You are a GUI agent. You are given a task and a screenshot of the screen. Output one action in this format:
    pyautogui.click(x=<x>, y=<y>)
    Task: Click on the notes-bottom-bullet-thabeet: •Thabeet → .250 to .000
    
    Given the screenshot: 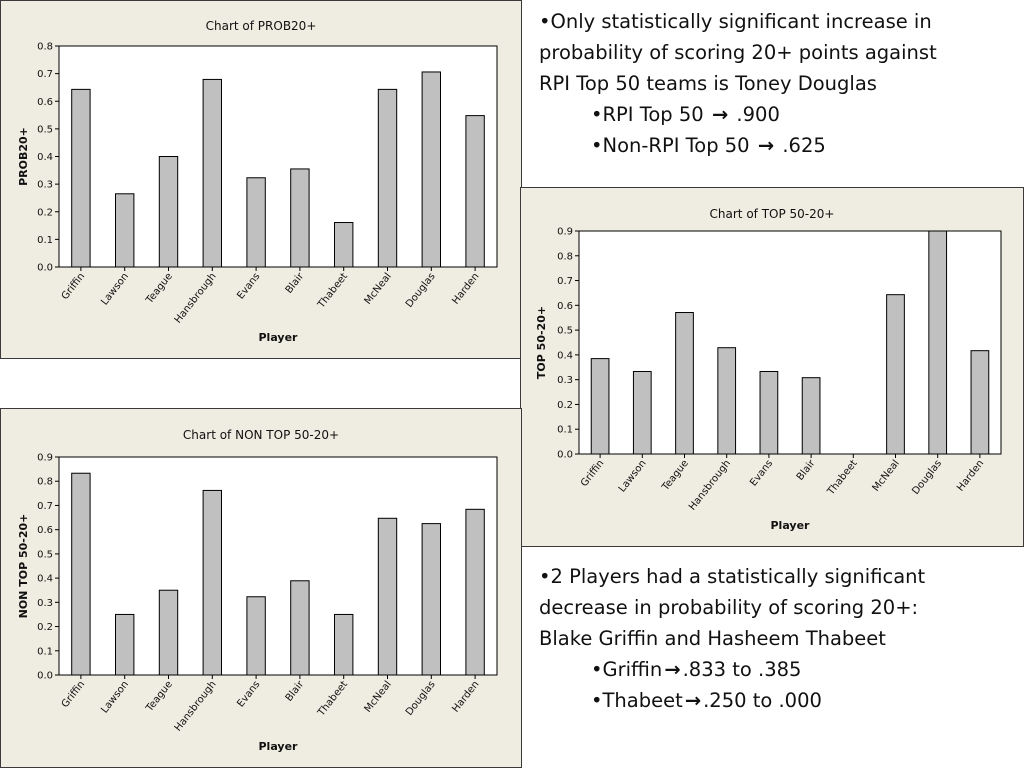 What is the action you would take?
    pyautogui.click(x=732, y=700)
    